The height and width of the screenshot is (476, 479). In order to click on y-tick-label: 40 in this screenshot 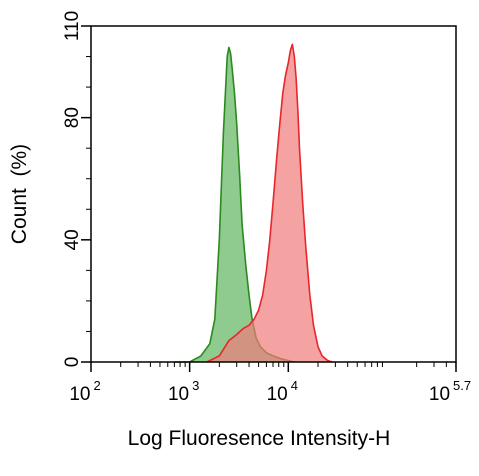, I will do `click(72, 239)`.